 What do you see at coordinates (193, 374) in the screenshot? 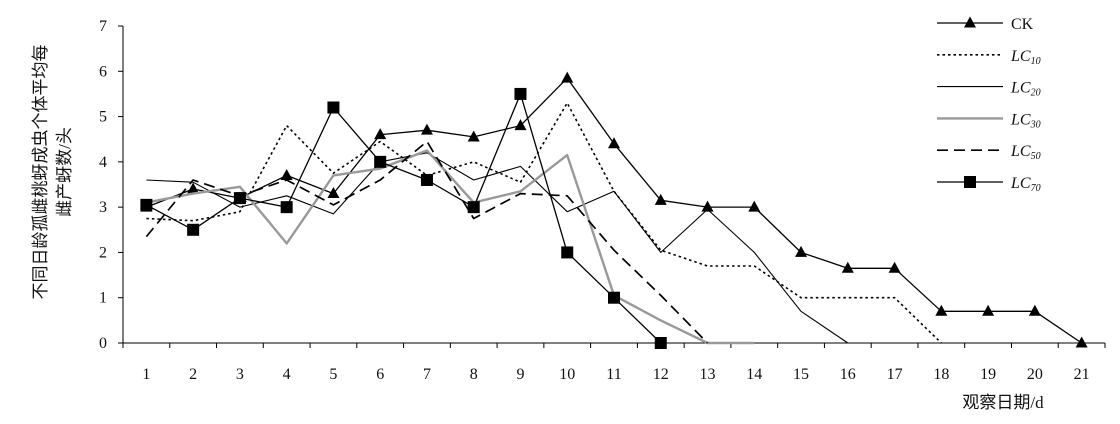
I see `x-tick-label: 2` at bounding box center [193, 374].